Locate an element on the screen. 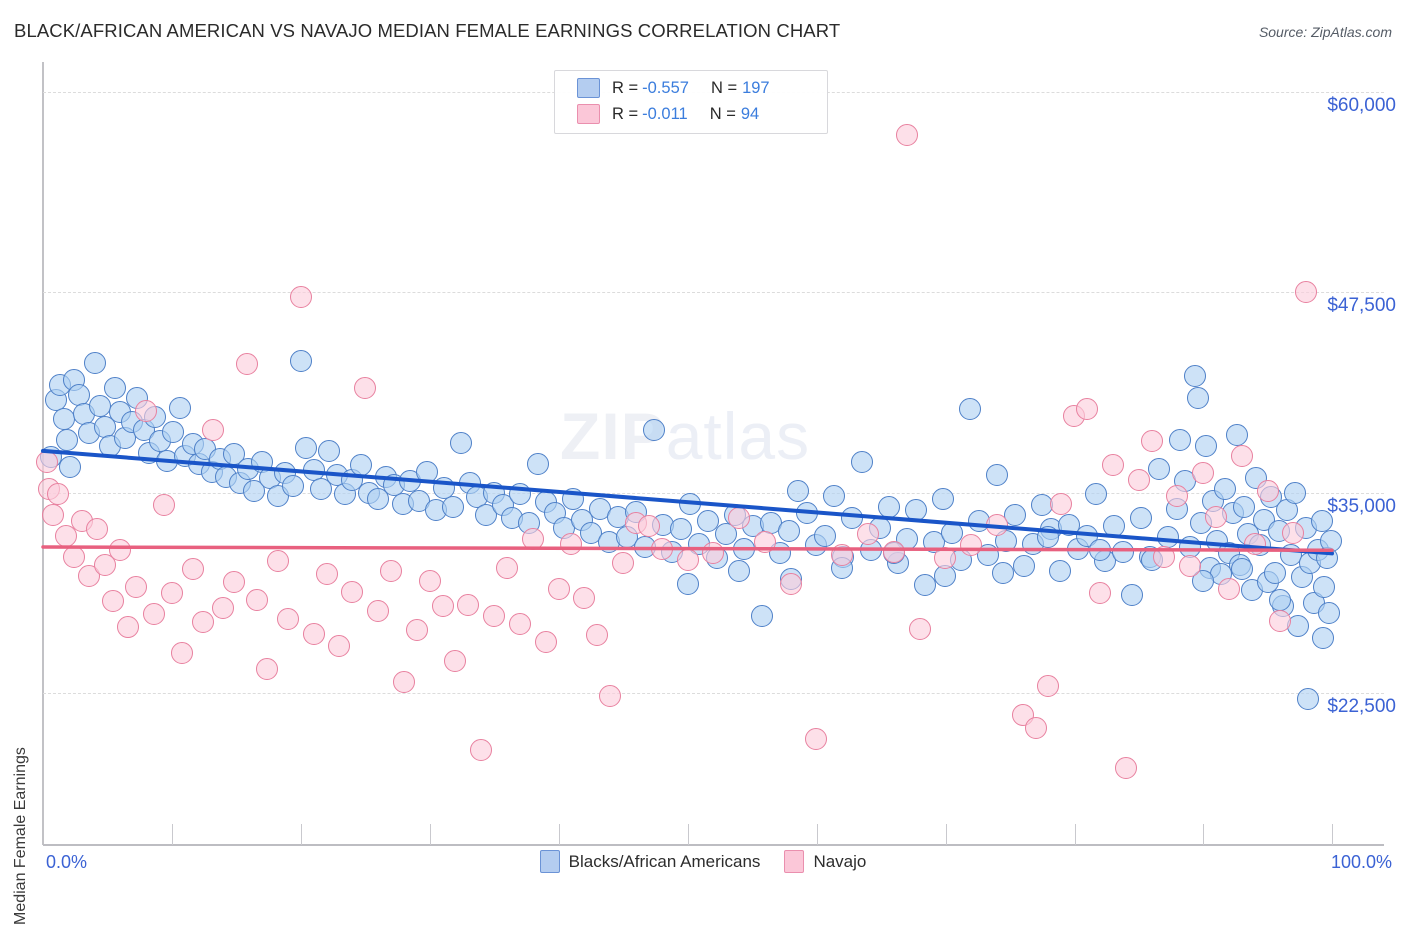 Image resolution: width=1406 pixels, height=925 pixels. x-axis-line is located at coordinates (713, 845).